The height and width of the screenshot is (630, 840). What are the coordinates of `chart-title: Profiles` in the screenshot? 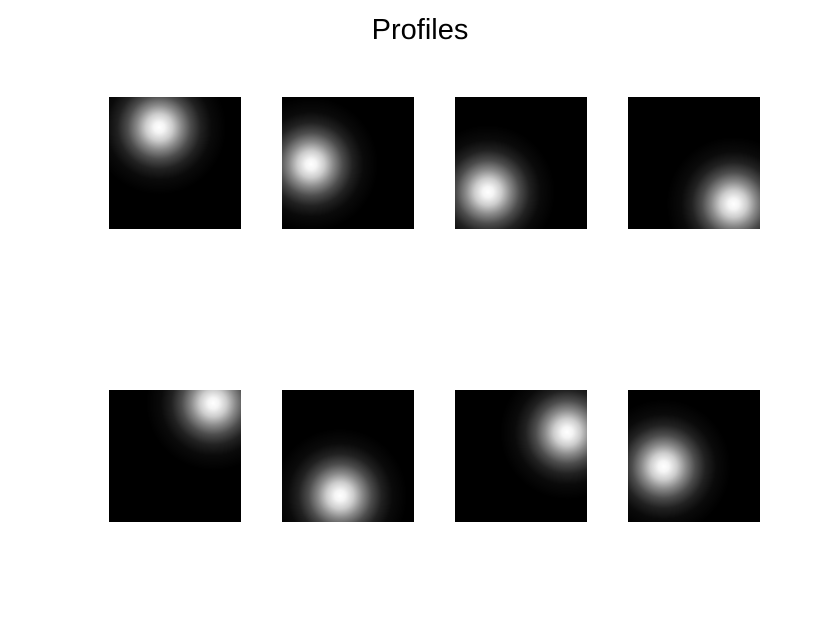 It's located at (420, 30).